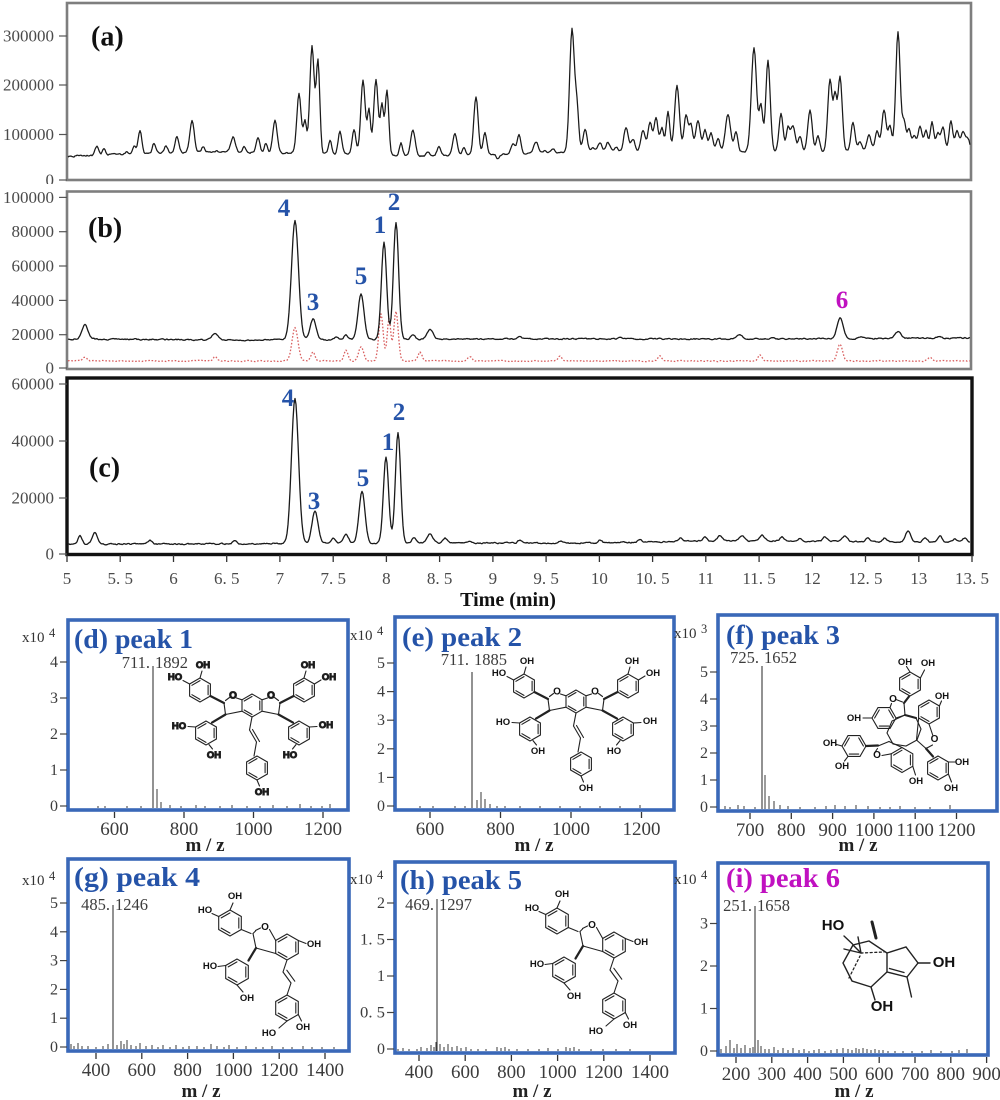  What do you see at coordinates (95, 904) in the screenshot?
I see `svg-text: 485.` at bounding box center [95, 904].